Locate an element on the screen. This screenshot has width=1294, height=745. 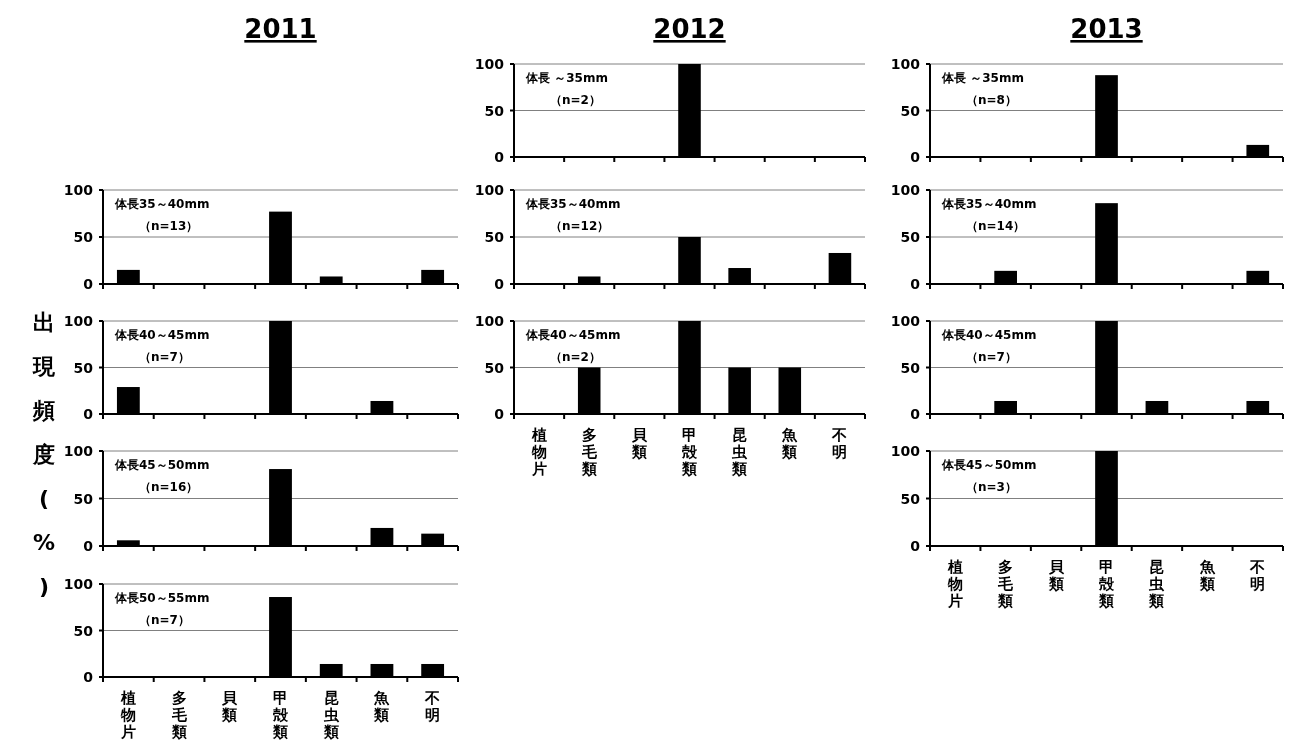
annotation: （n=14） is located at coordinates (996, 226).